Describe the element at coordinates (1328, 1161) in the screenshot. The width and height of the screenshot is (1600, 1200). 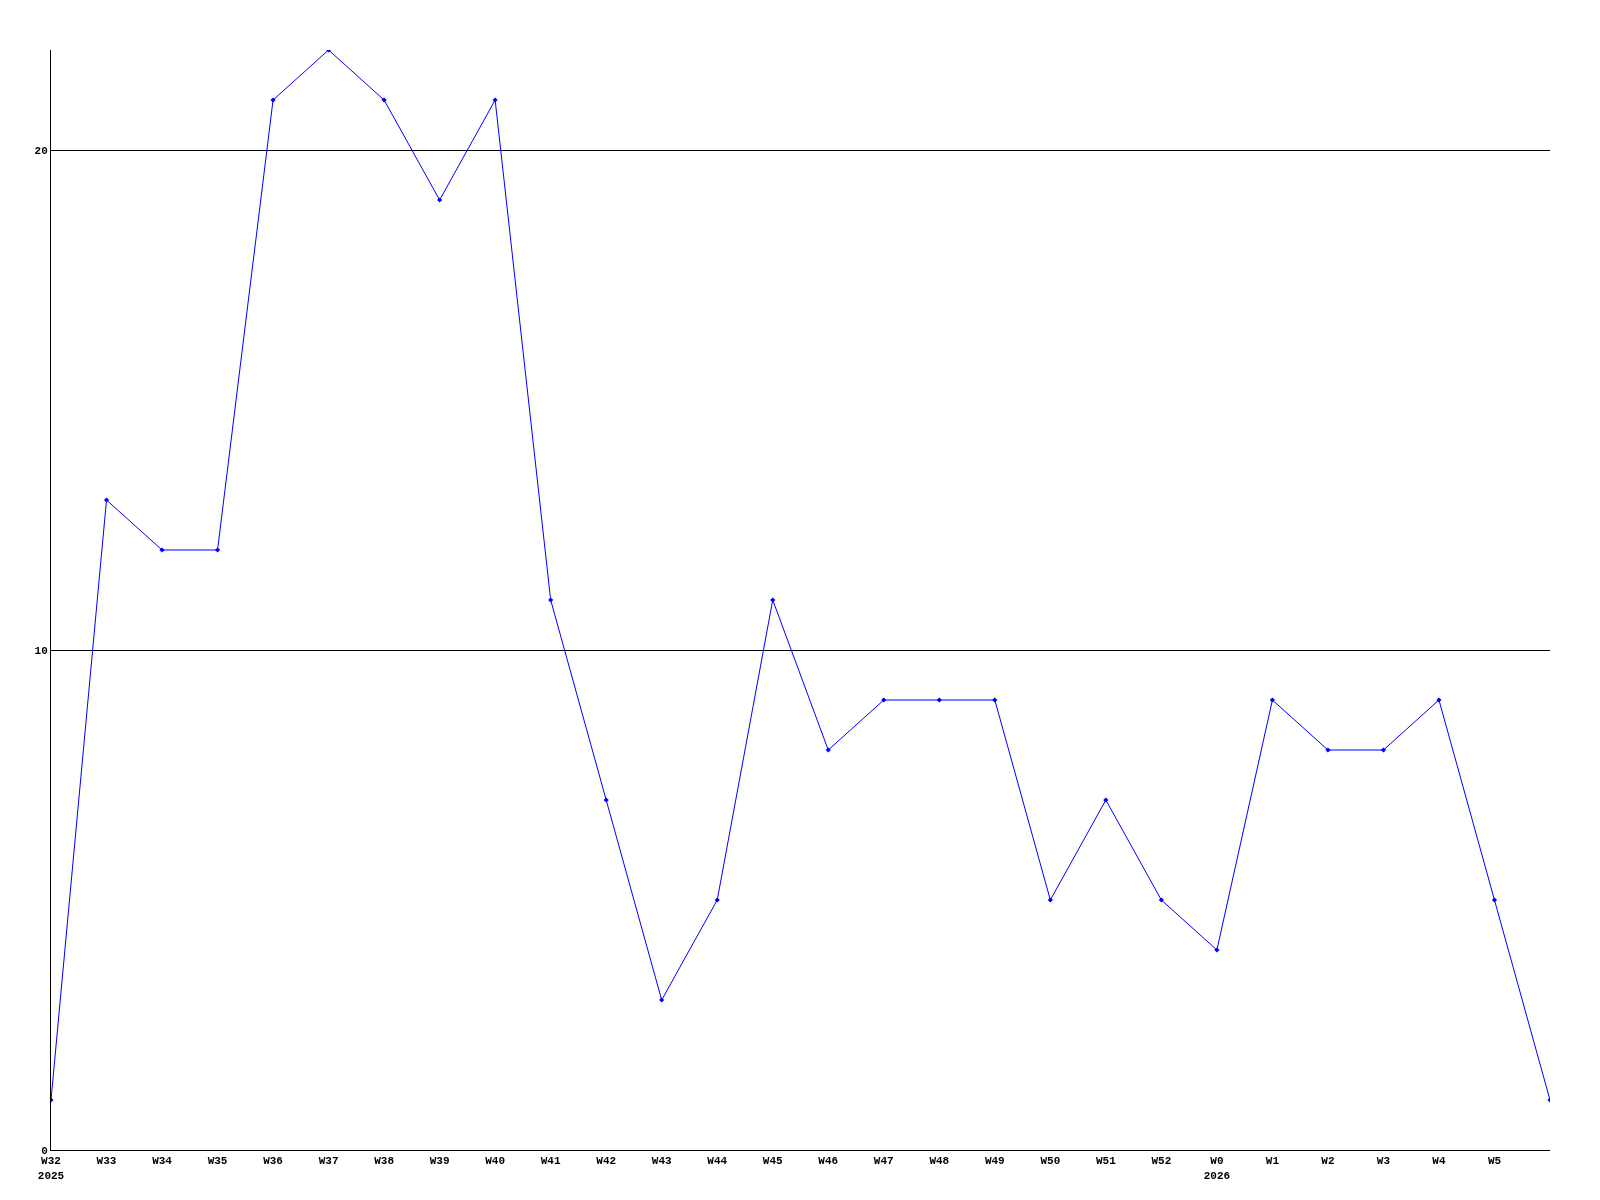
I see `x-tick-label: W2` at that location.